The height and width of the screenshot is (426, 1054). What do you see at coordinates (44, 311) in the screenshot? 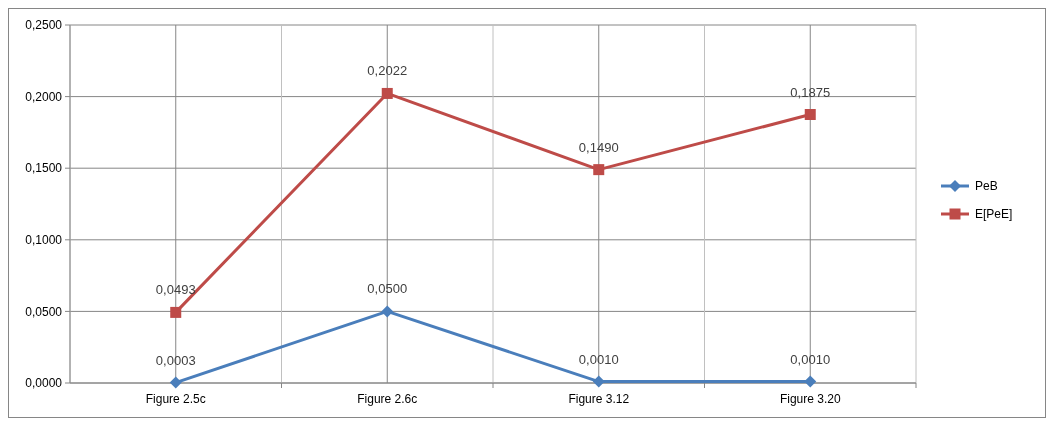
I see `y-tick-label: 0,0500` at bounding box center [44, 311].